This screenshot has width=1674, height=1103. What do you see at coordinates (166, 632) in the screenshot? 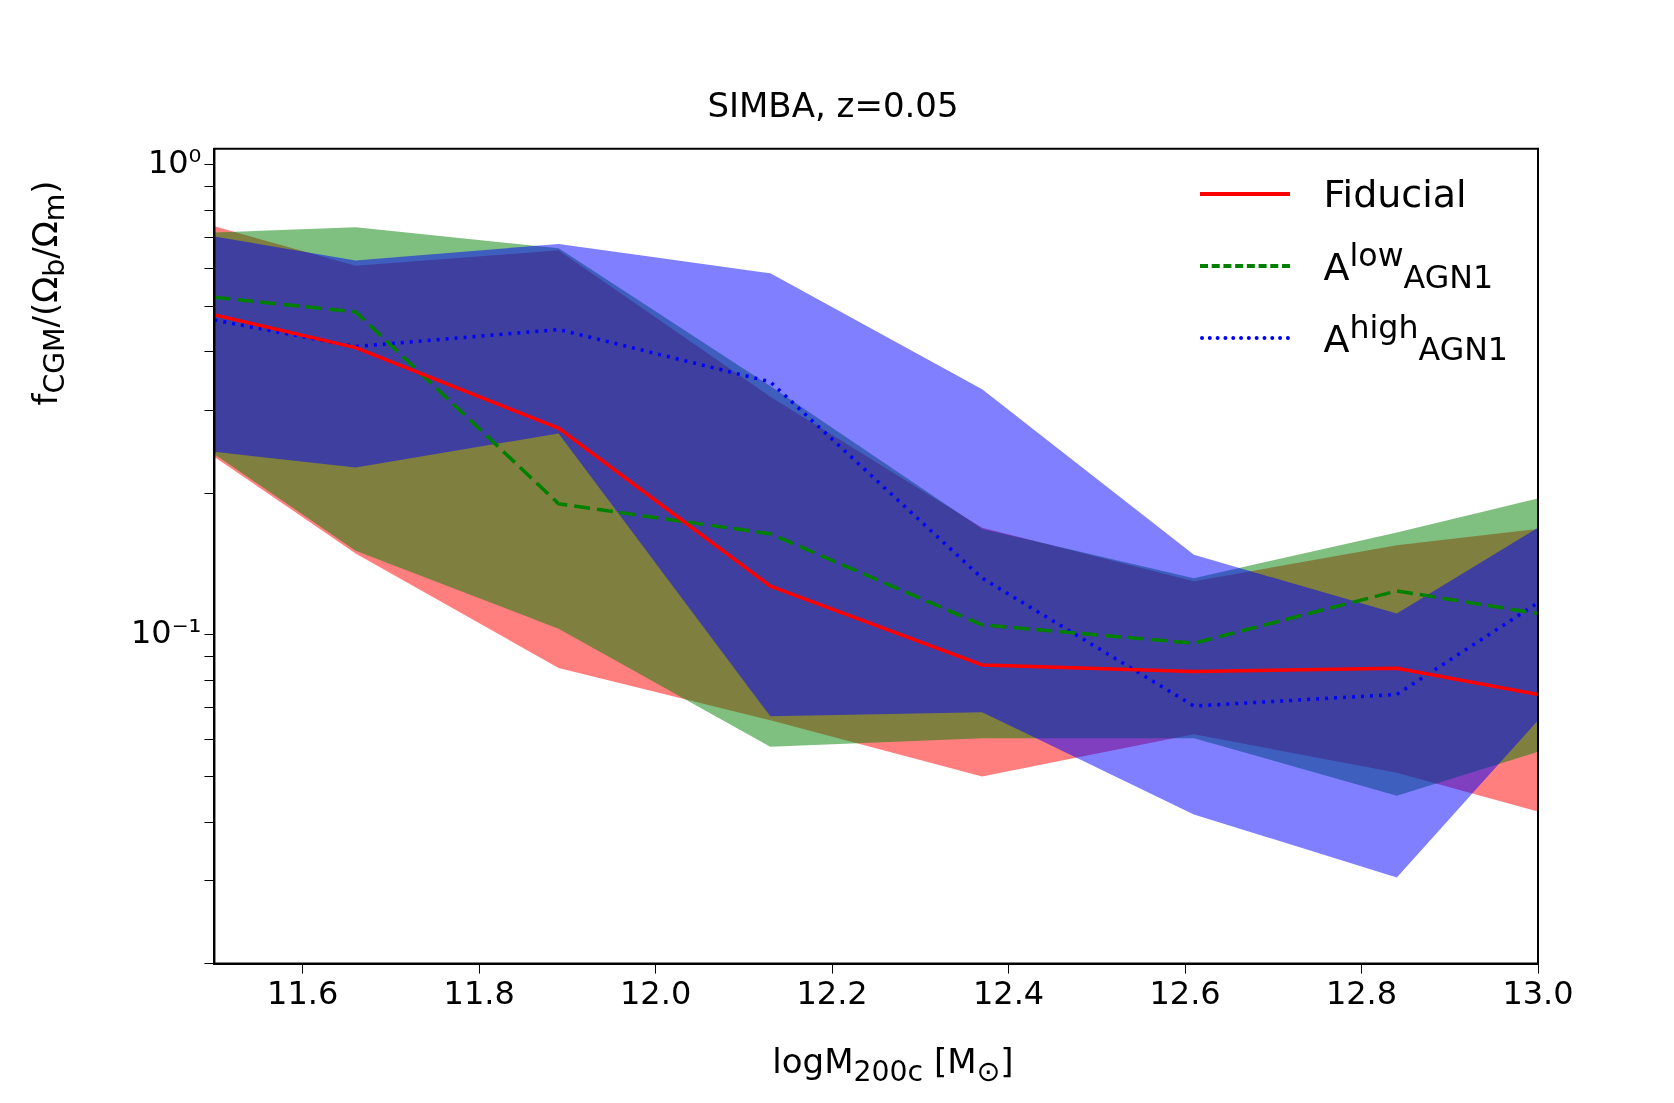
I see `y-tick-label: 10⁻¹` at bounding box center [166, 632].